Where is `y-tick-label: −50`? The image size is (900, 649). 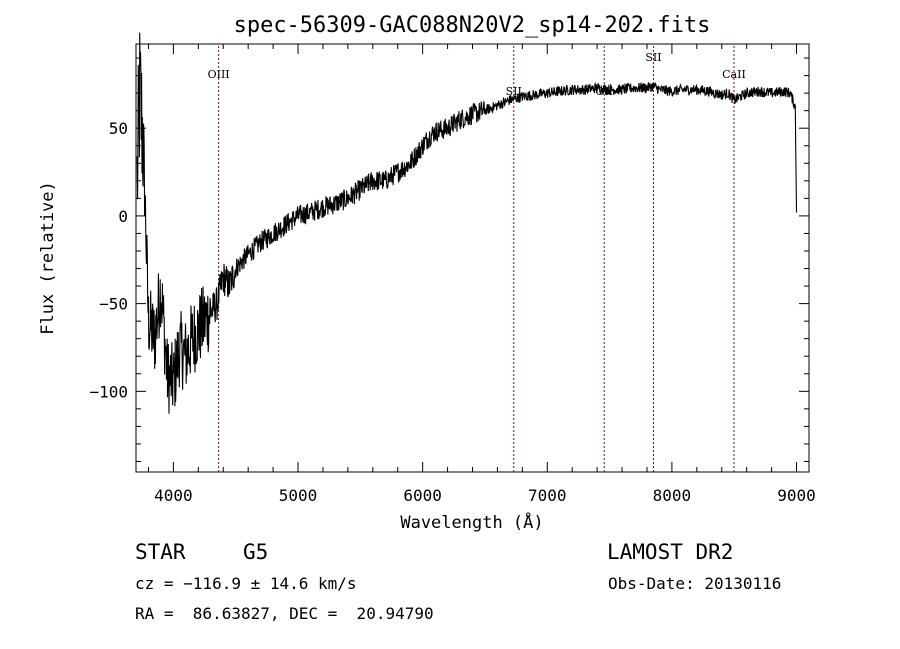 y-tick-label: −50 is located at coordinates (113, 304).